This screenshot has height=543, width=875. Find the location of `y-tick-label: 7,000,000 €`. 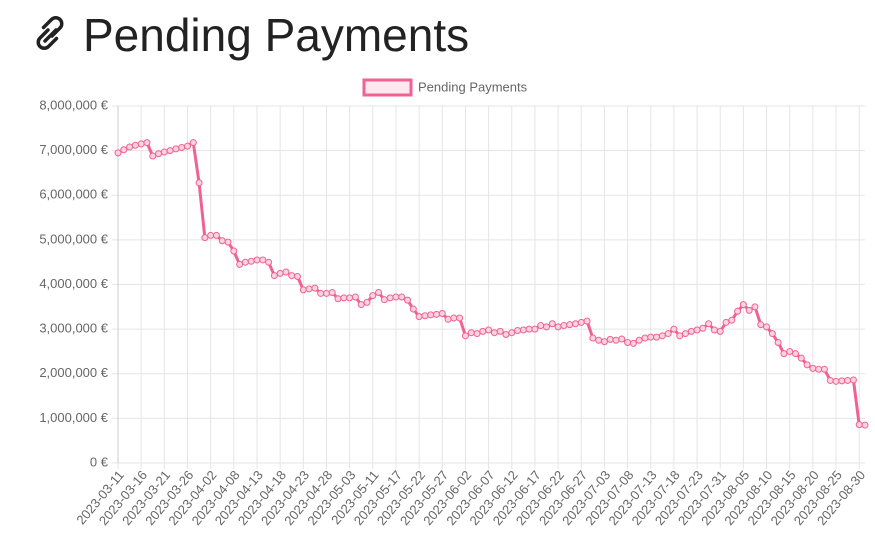

y-tick-label: 7,000,000 € is located at coordinates (73, 149).